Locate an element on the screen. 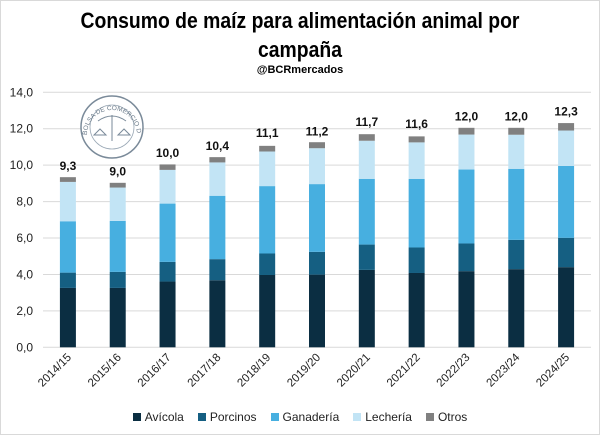 This screenshot has height=435, width=600. y-tick-label: 2,0 is located at coordinates (24, 311).